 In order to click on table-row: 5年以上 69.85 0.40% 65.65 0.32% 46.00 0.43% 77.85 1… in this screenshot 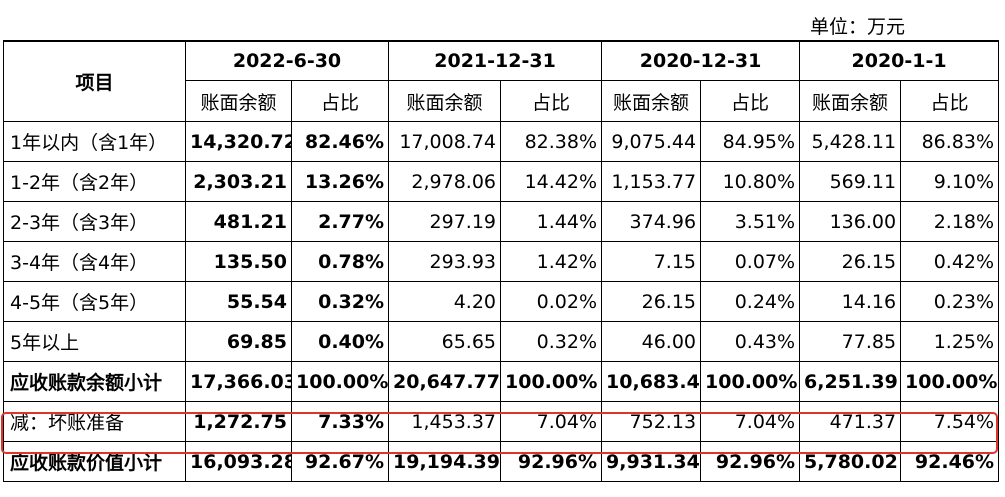, I will do `click(501, 341)`.